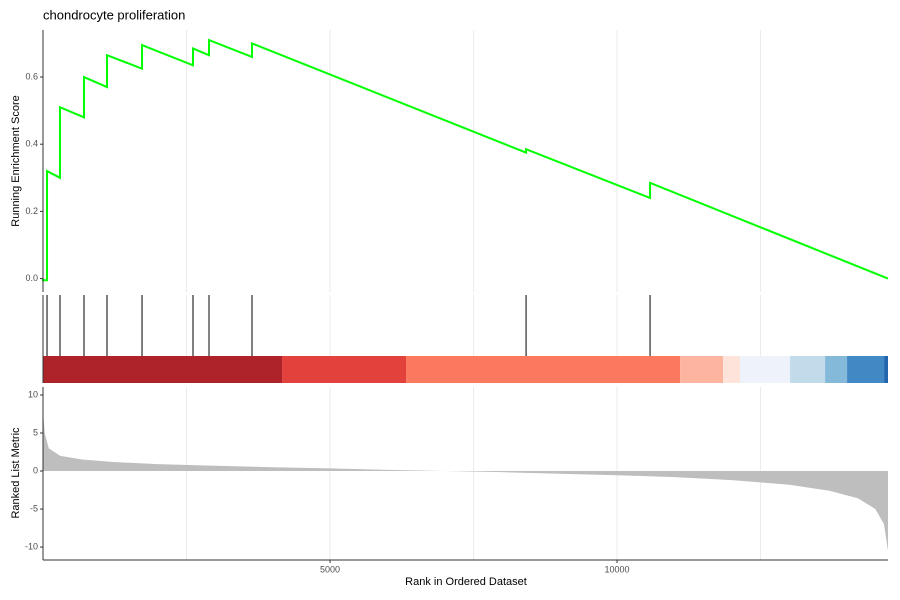 Image resolution: width=900 pixels, height=600 pixels. Describe the element at coordinates (31, 211) in the screenshot. I see `y-tick-label: 0.2` at that location.